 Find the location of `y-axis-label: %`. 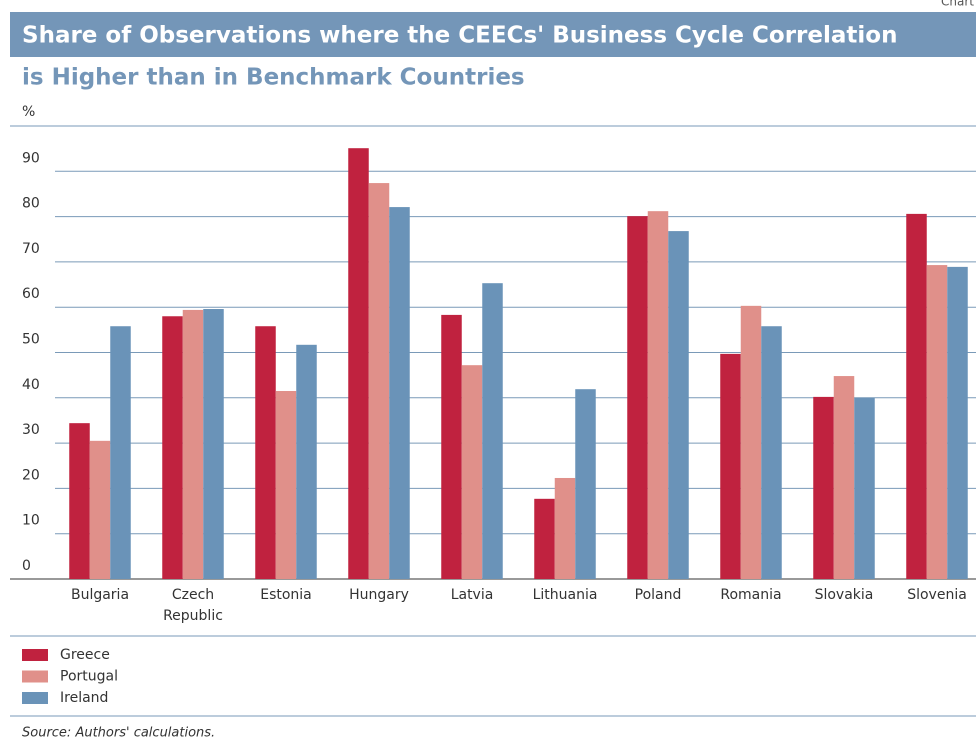

y-axis-label: % is located at coordinates (28, 112).